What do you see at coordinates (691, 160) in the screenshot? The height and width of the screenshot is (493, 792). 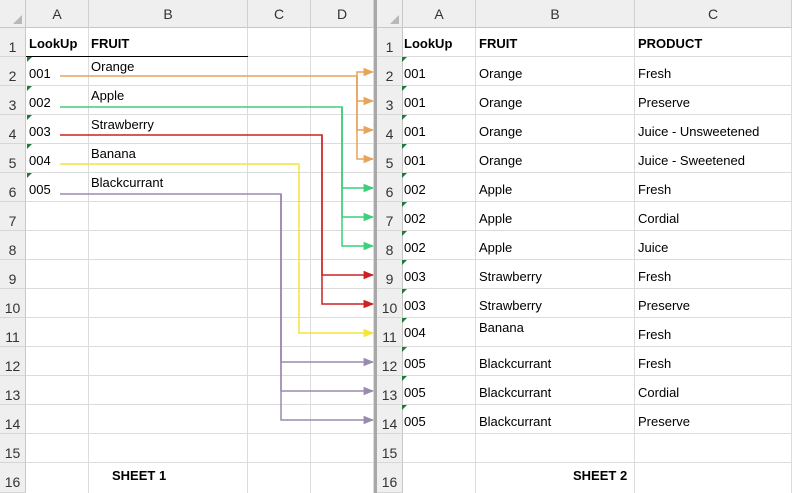 I see `product-cell: Juice - Sweetened` at bounding box center [691, 160].